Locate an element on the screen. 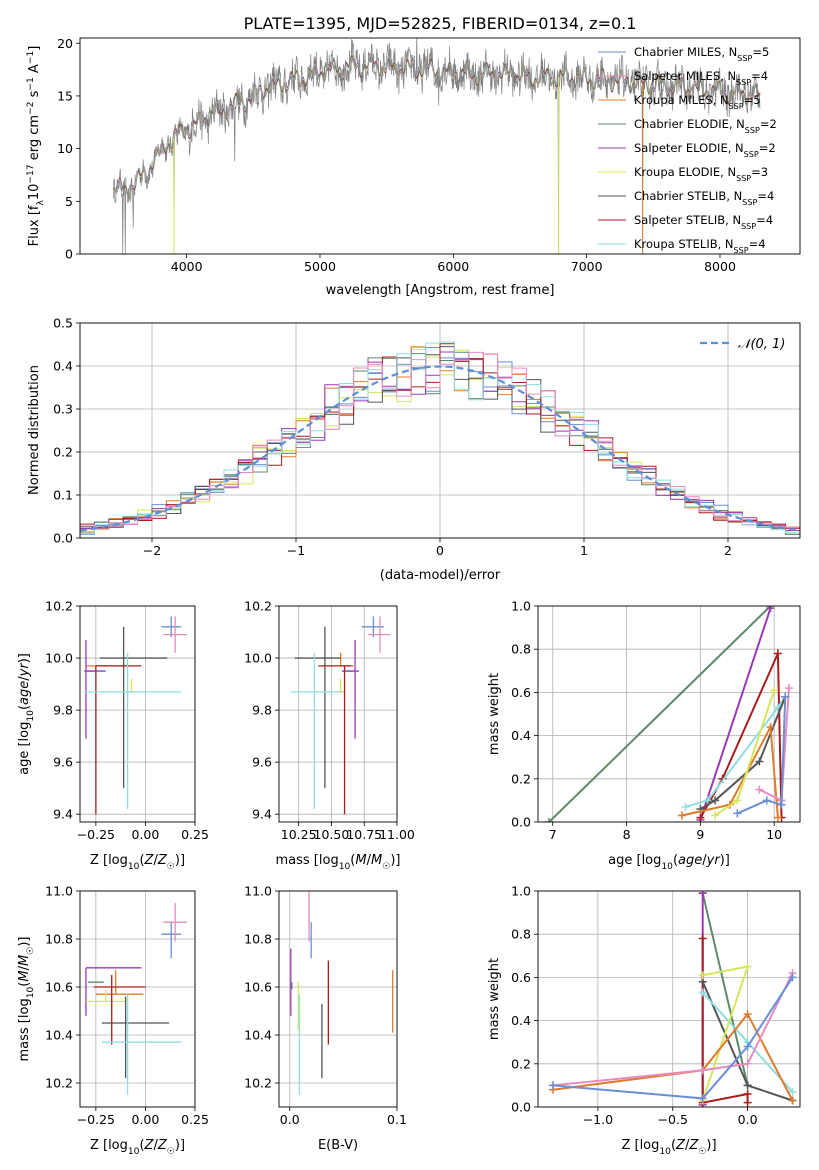 This screenshot has height=1170, width=819. legend-label-kroupa_elodie-part: =3 is located at coordinates (759, 172).